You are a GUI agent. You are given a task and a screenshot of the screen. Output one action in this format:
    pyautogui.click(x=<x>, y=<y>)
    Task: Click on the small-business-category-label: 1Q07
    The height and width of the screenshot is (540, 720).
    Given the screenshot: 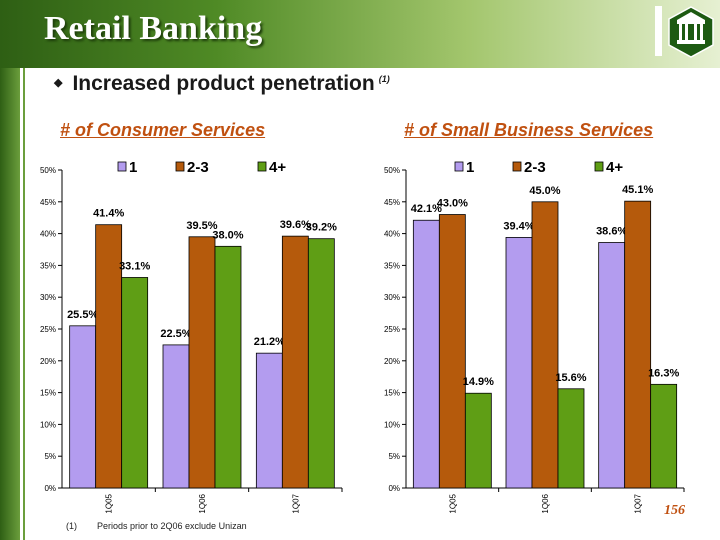 What is the action you would take?
    pyautogui.click(x=638, y=503)
    